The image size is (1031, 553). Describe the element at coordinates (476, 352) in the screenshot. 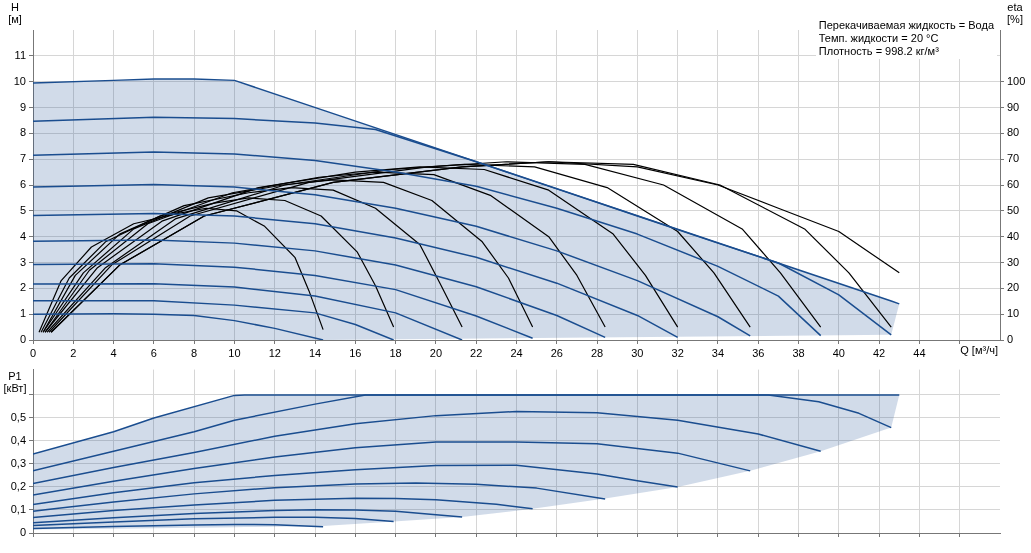

I see `x-tick-label: 22` at that location.